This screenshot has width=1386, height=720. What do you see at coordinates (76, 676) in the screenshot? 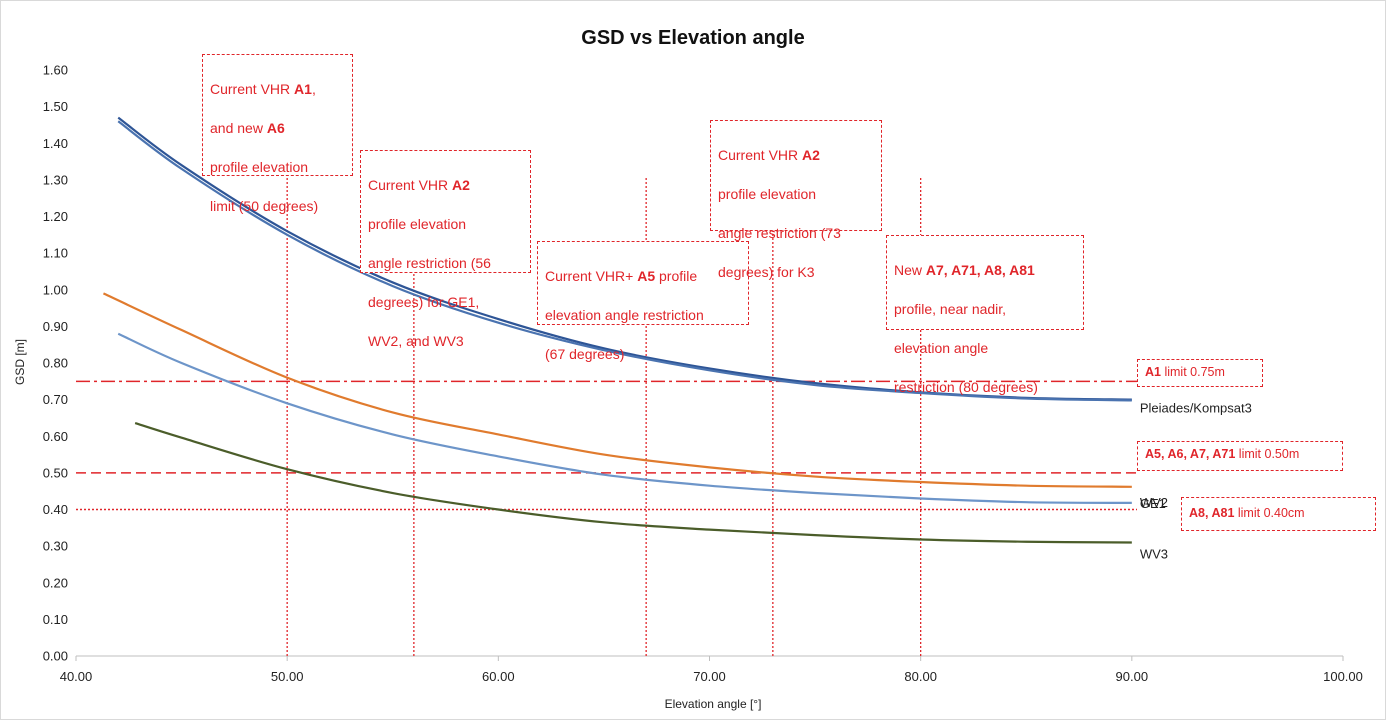
I see `x-tick-label: 40.00` at bounding box center [76, 676].